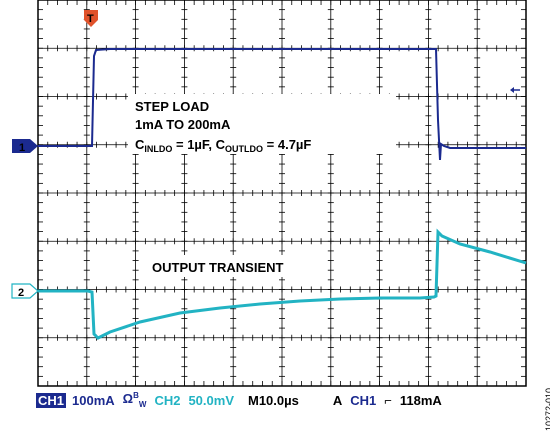 The width and height of the screenshot is (550, 431). What do you see at coordinates (134, 400) in the screenshot?
I see `bandwidth-limit-icon: ΩBW` at bounding box center [134, 400].